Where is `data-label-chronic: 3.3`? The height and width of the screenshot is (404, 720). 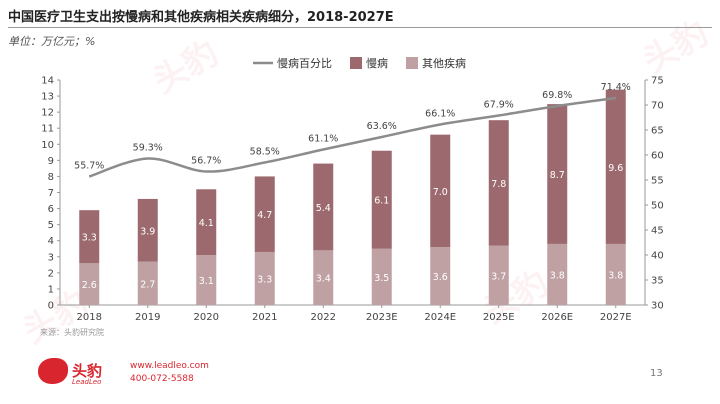 data-label-chronic: 3.3 is located at coordinates (89, 238).